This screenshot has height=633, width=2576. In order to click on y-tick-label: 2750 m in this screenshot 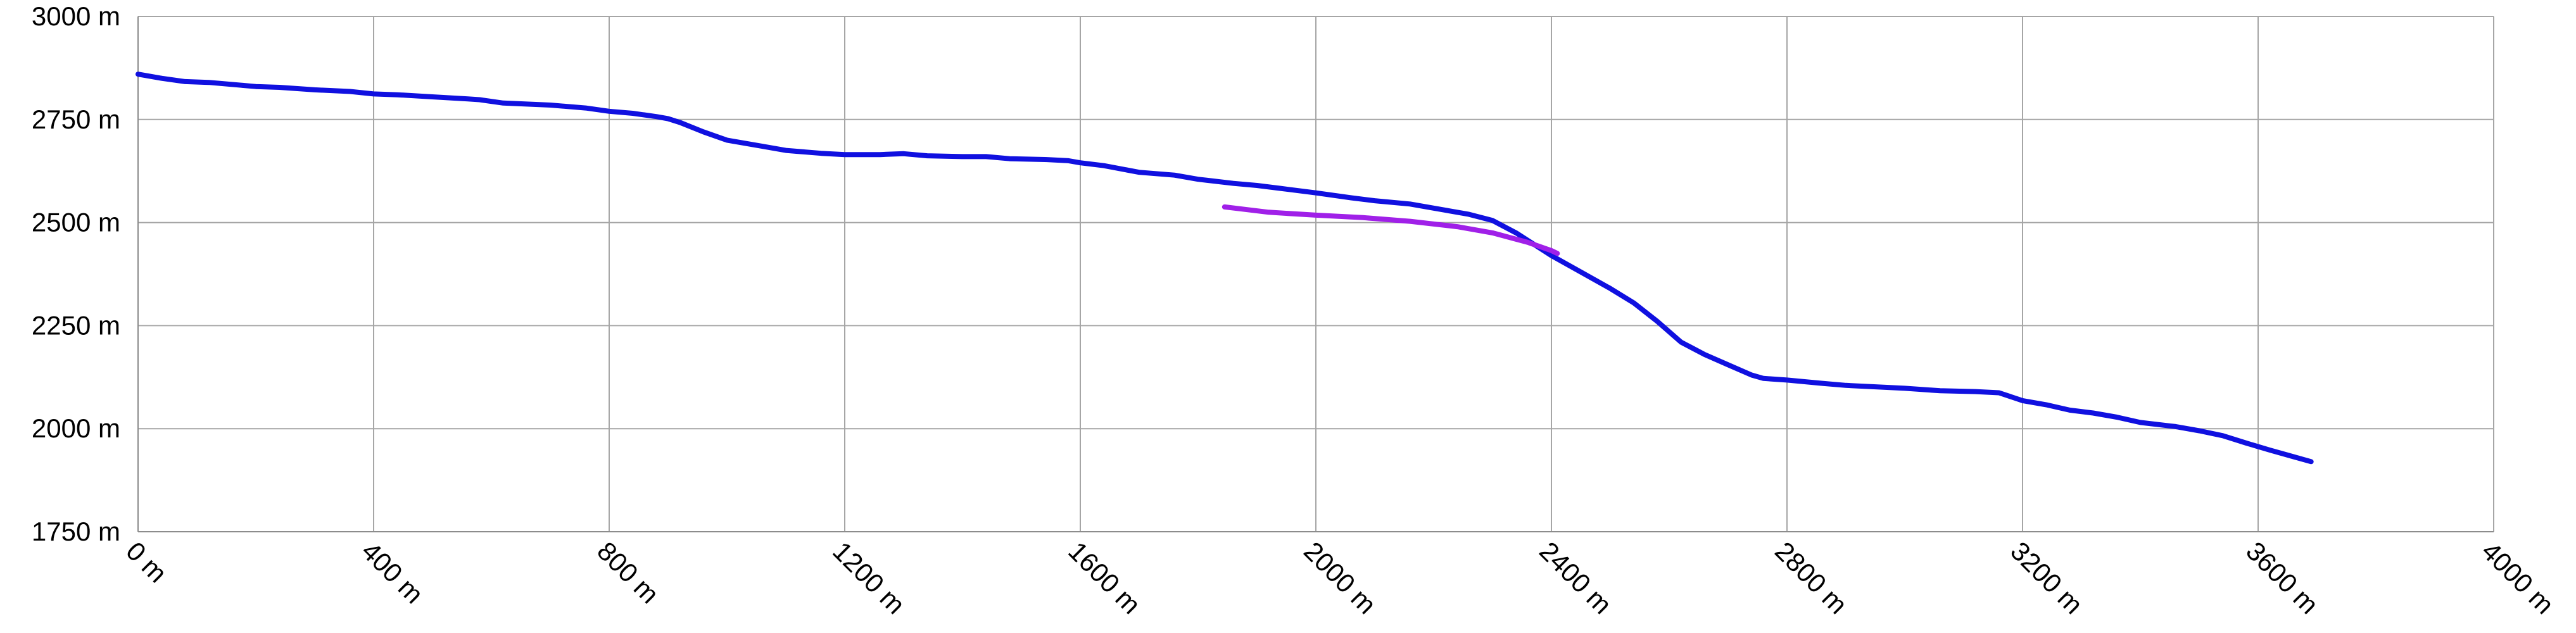, I will do `click(76, 119)`.